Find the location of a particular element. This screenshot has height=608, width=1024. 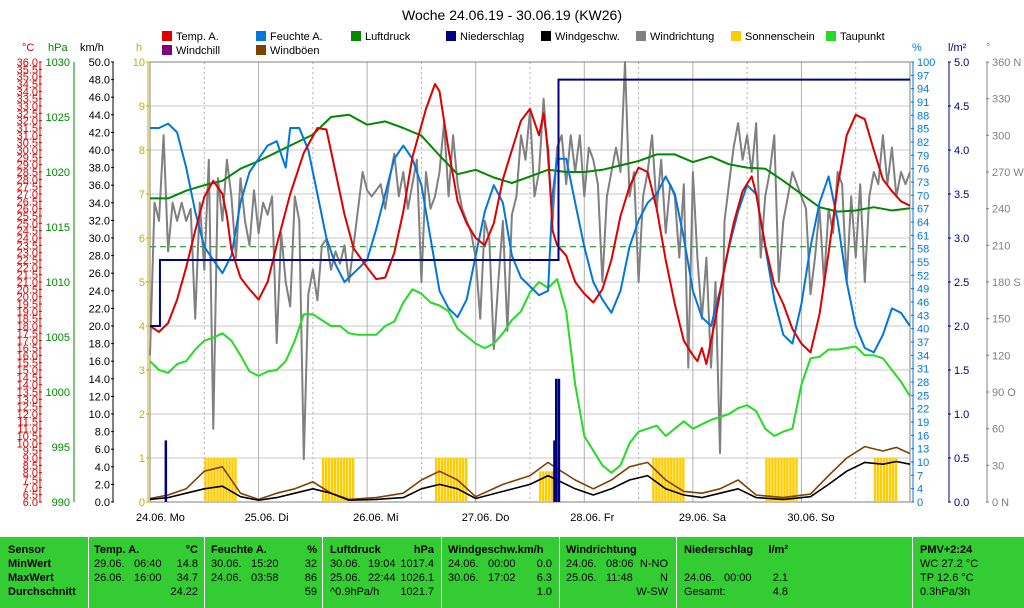

axis-temp-tick: 27.0 is located at coordinates (27, 195).